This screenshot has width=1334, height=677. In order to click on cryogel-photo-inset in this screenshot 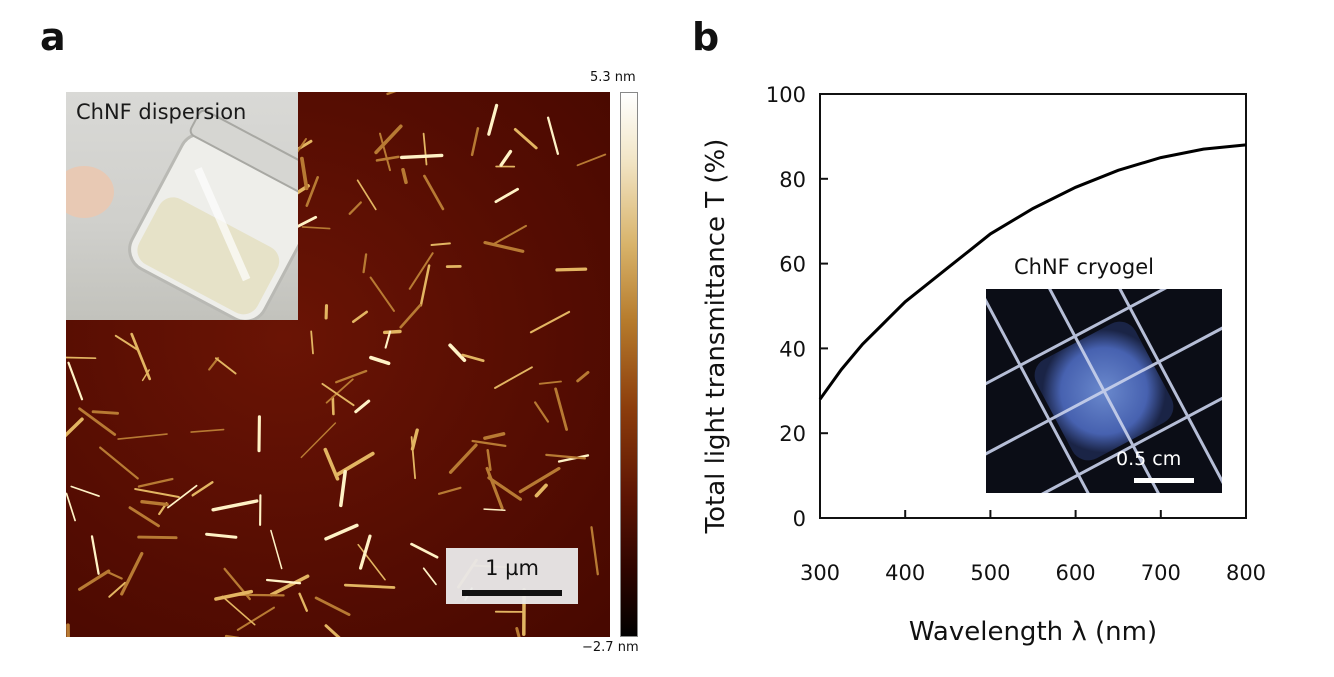, I will do `click(1104, 391)`.